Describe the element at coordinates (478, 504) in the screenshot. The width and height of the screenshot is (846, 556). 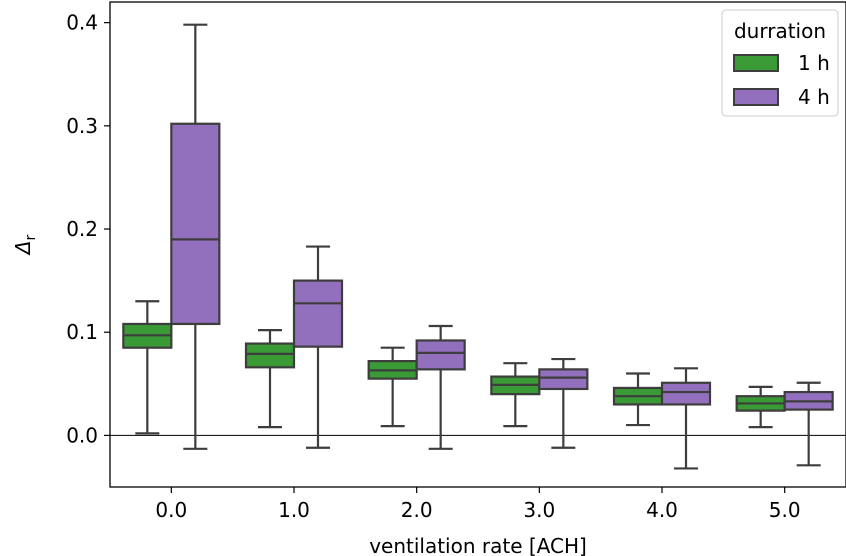
I see `x-axis: 0.0 1.0 2.0 3.0 4.0 5.0` at that location.